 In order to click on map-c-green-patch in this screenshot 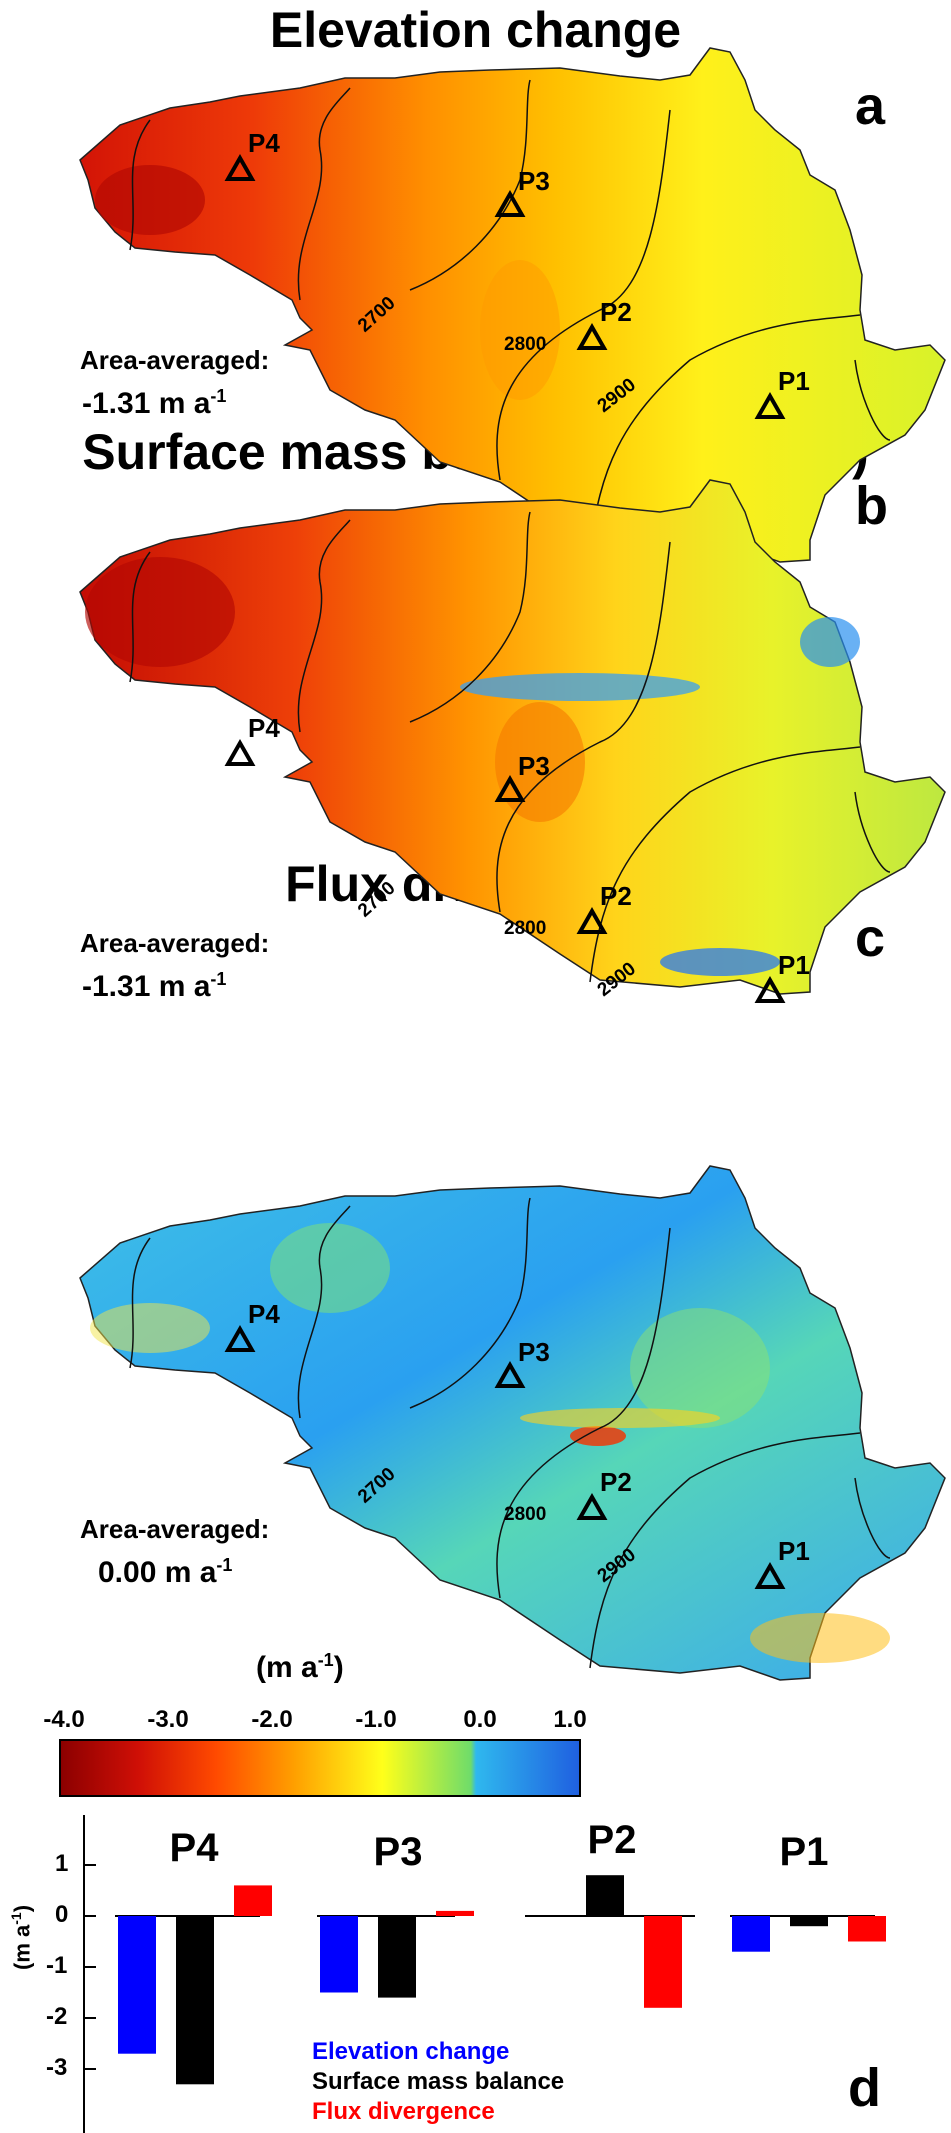, I will do `click(330, 1268)`.